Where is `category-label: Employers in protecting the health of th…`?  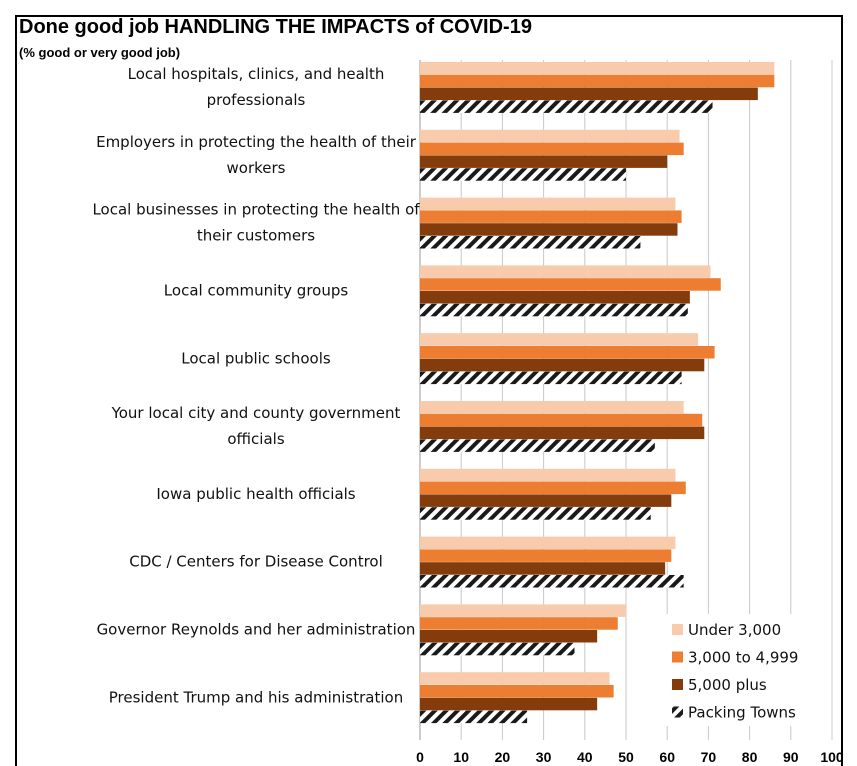 category-label: Employers in protecting the health of th… is located at coordinates (256, 142).